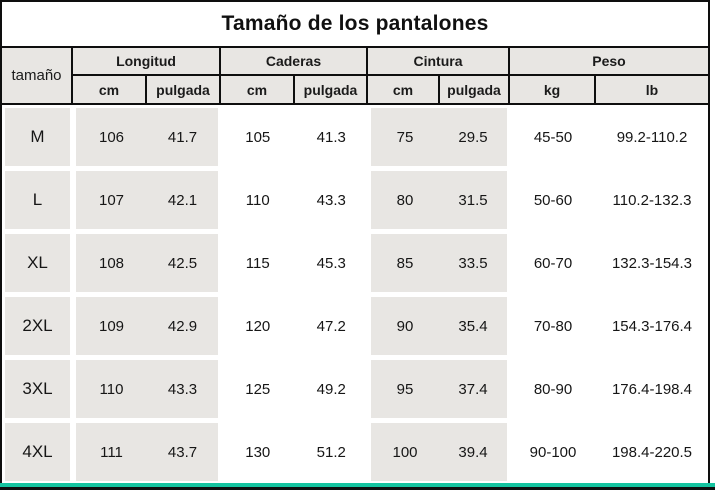  Describe the element at coordinates (473, 137) in the screenshot. I see `value-cell: 29.5` at that location.